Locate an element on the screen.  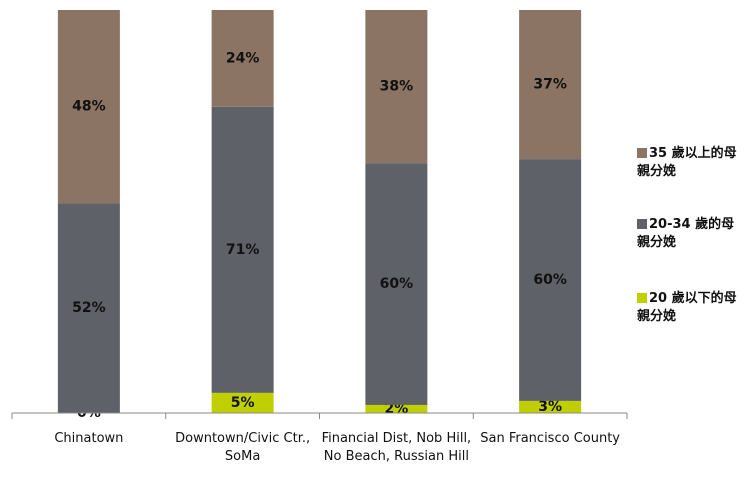
legend-item: 35 歲以上的母親分娩 is located at coordinates (687, 163).